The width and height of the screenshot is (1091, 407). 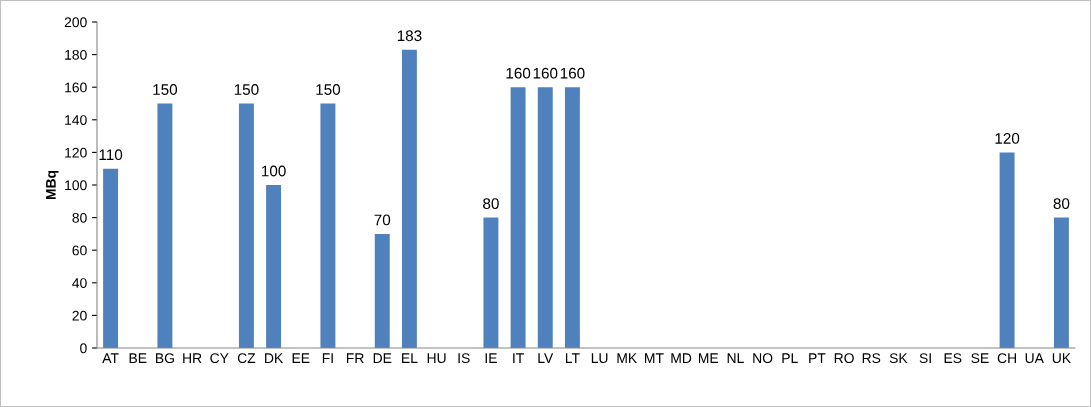 I want to click on y-tick-label: 80, so click(x=79, y=217).